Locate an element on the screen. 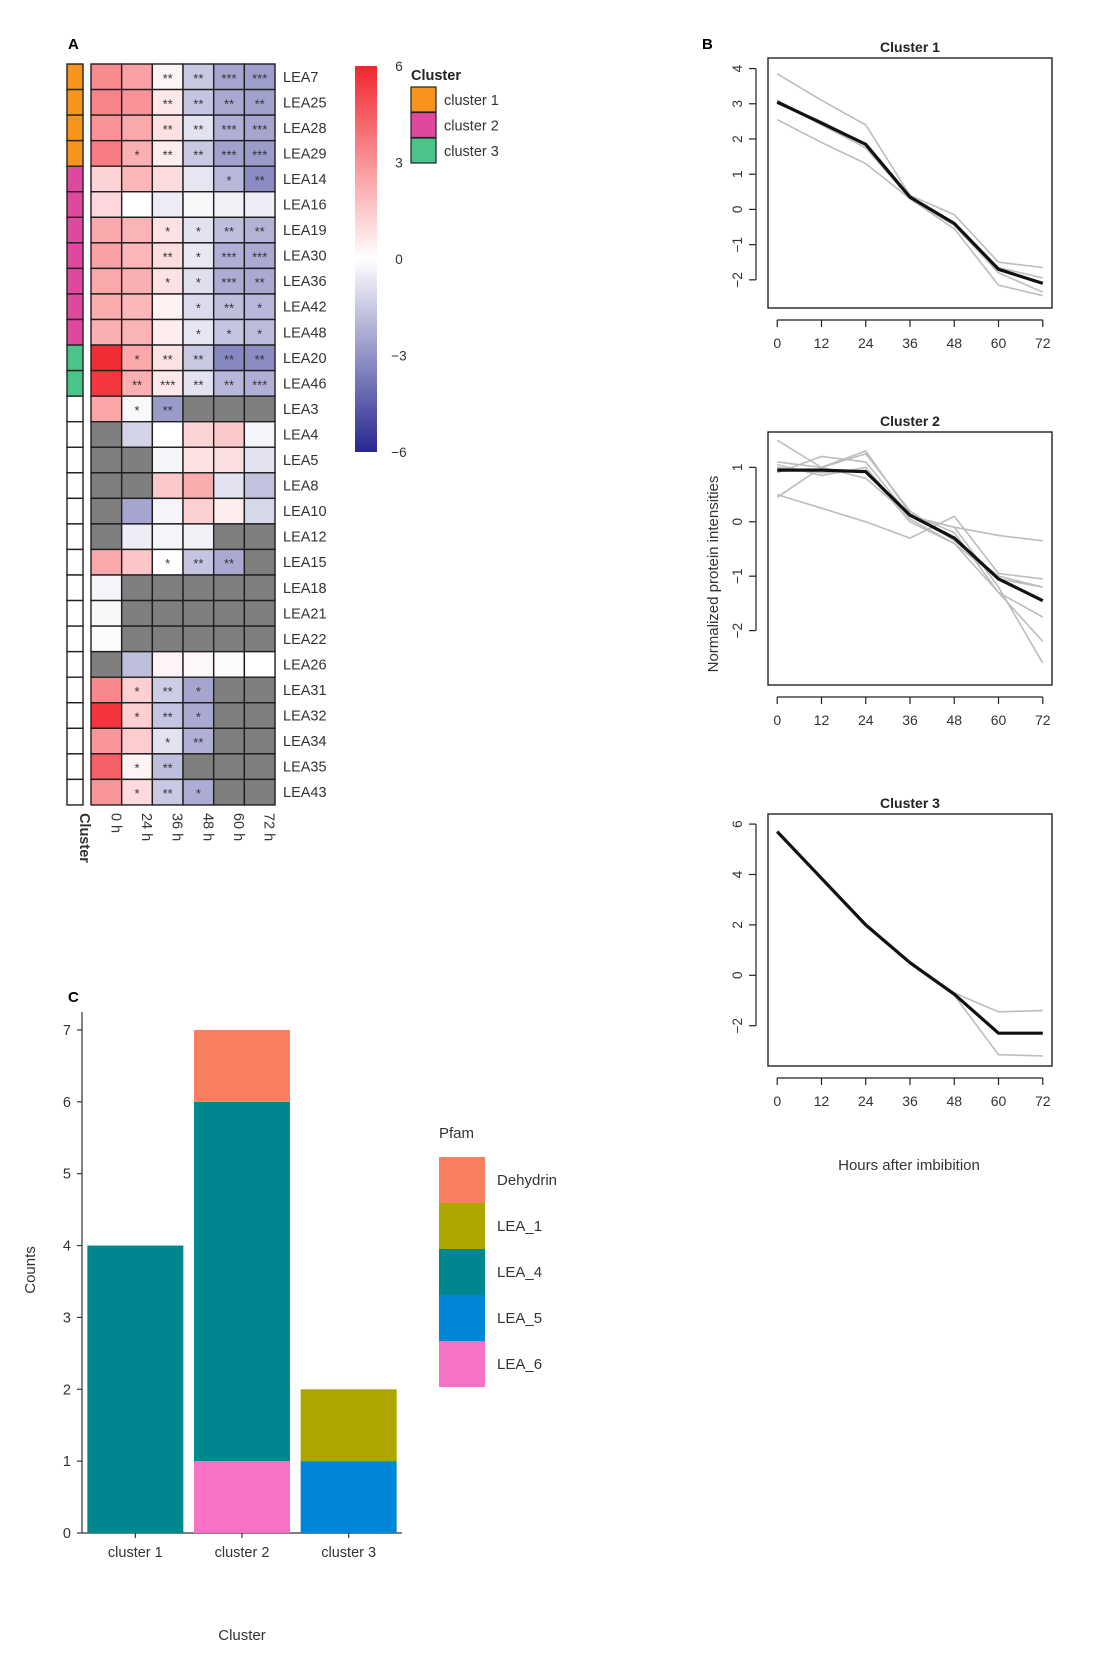  row-label: LEA16 is located at coordinates (305, 206).